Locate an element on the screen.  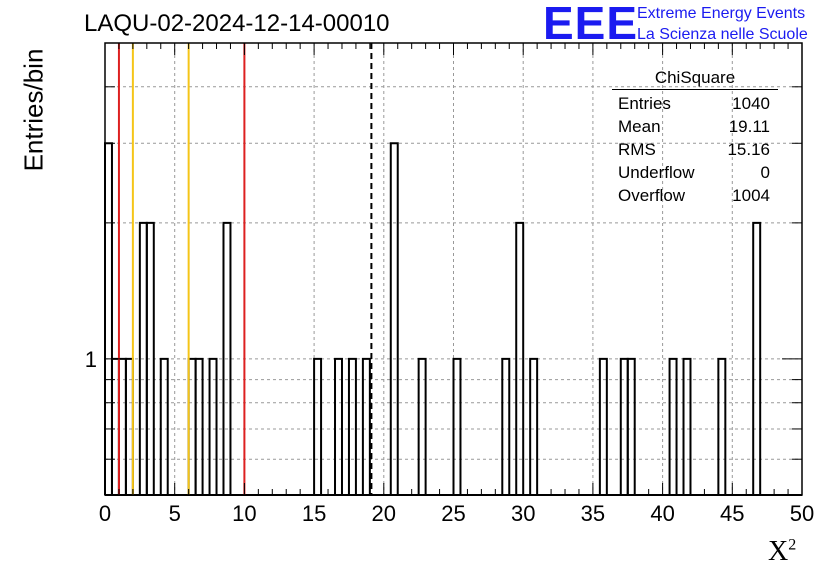
x-tick-label: 30 is located at coordinates (523, 513).